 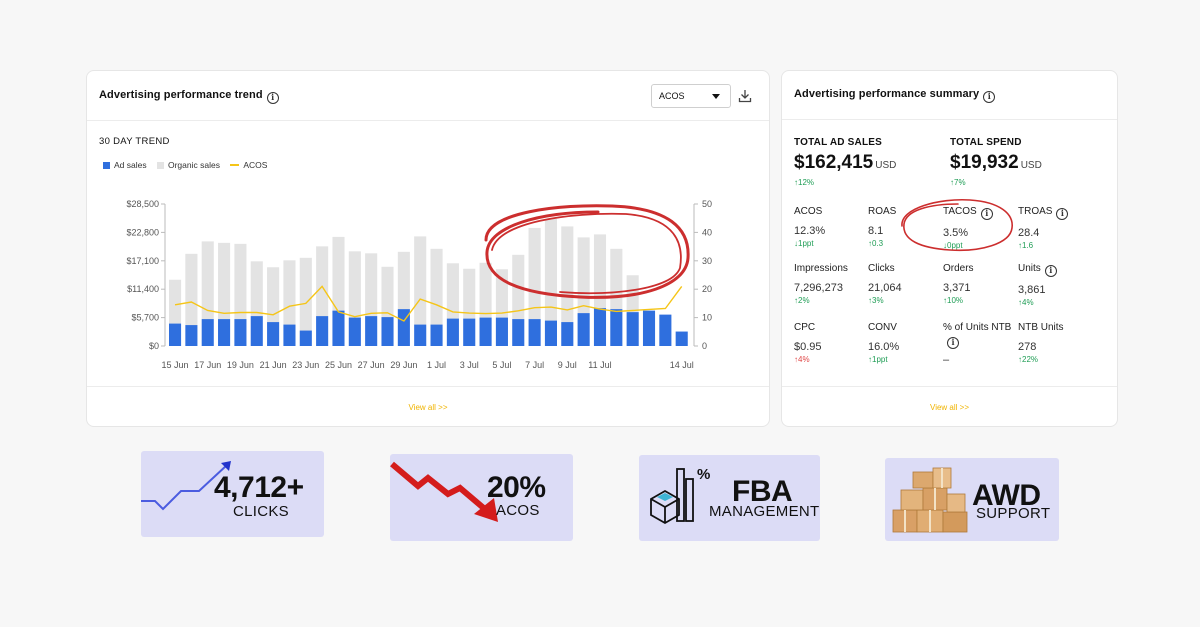 I want to click on y2-tick-label: 0, so click(x=704, y=346).